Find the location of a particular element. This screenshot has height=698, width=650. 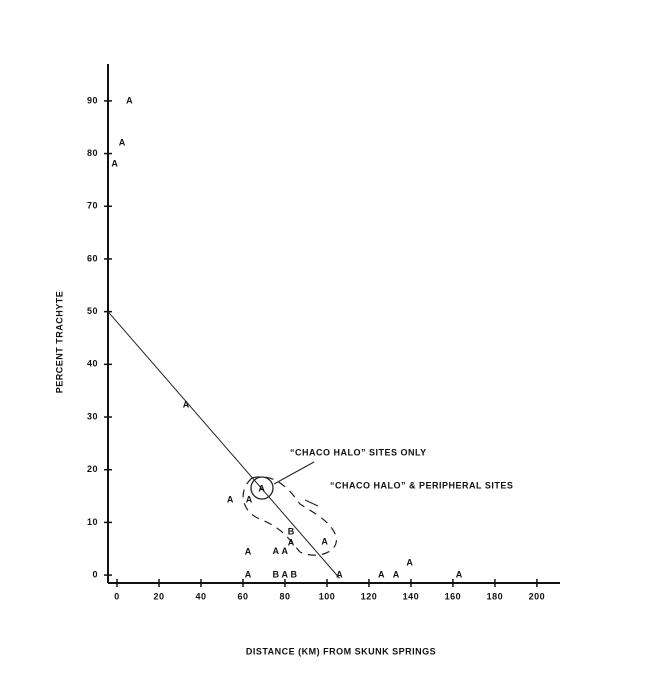

y-tick-label: 50 is located at coordinates (92, 311).